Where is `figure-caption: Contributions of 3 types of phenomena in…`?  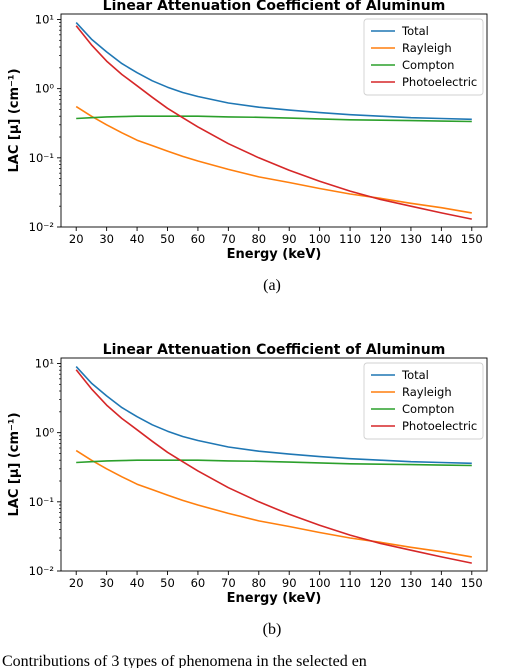
figure-caption: Contributions of 3 types of phenomena in… is located at coordinates (184, 660).